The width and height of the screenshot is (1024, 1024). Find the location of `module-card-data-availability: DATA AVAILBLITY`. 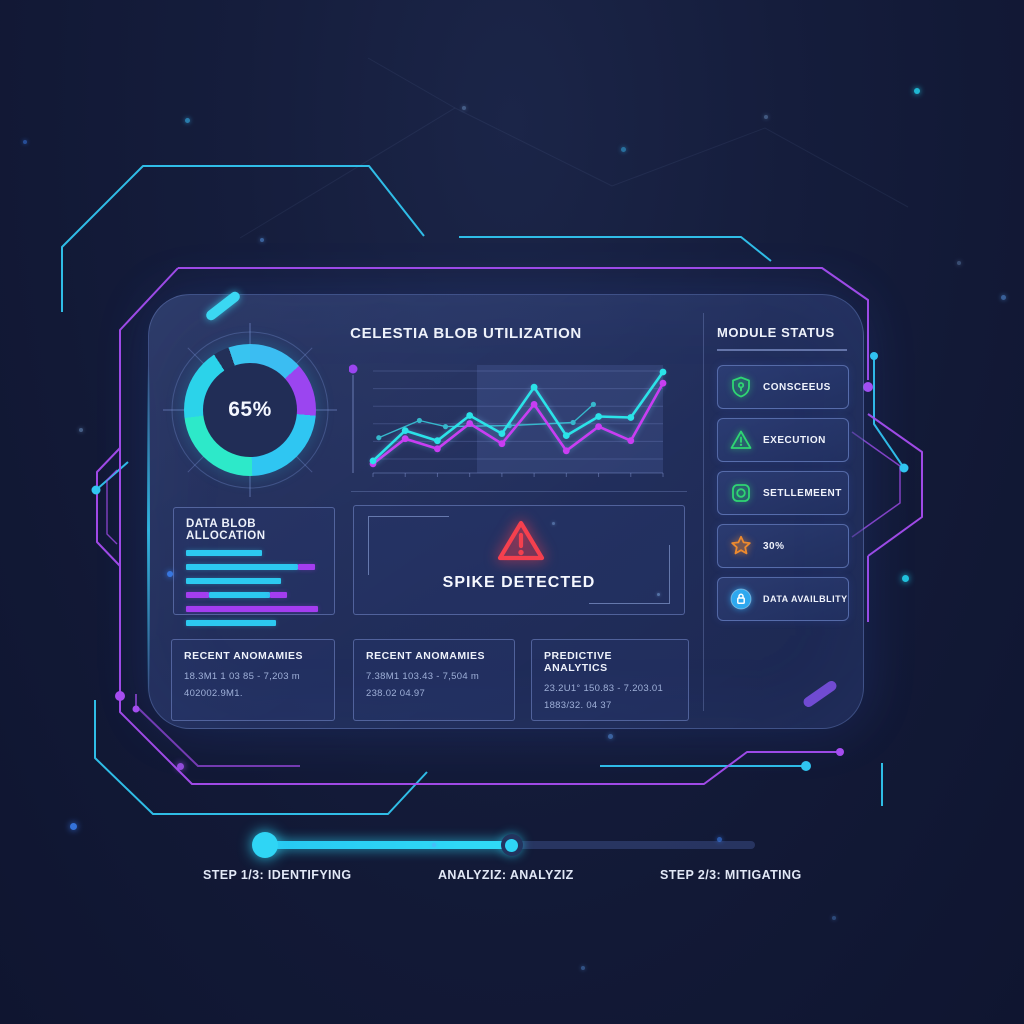

module-card-data-availability: DATA AVAILBLITY is located at coordinates (783, 599).